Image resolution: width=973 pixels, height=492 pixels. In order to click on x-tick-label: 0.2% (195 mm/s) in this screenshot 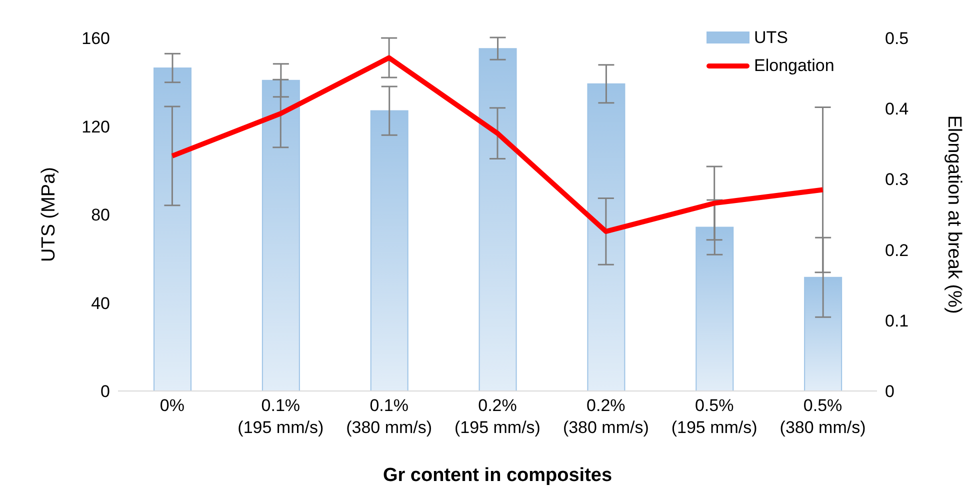, I will do `click(497, 416)`.